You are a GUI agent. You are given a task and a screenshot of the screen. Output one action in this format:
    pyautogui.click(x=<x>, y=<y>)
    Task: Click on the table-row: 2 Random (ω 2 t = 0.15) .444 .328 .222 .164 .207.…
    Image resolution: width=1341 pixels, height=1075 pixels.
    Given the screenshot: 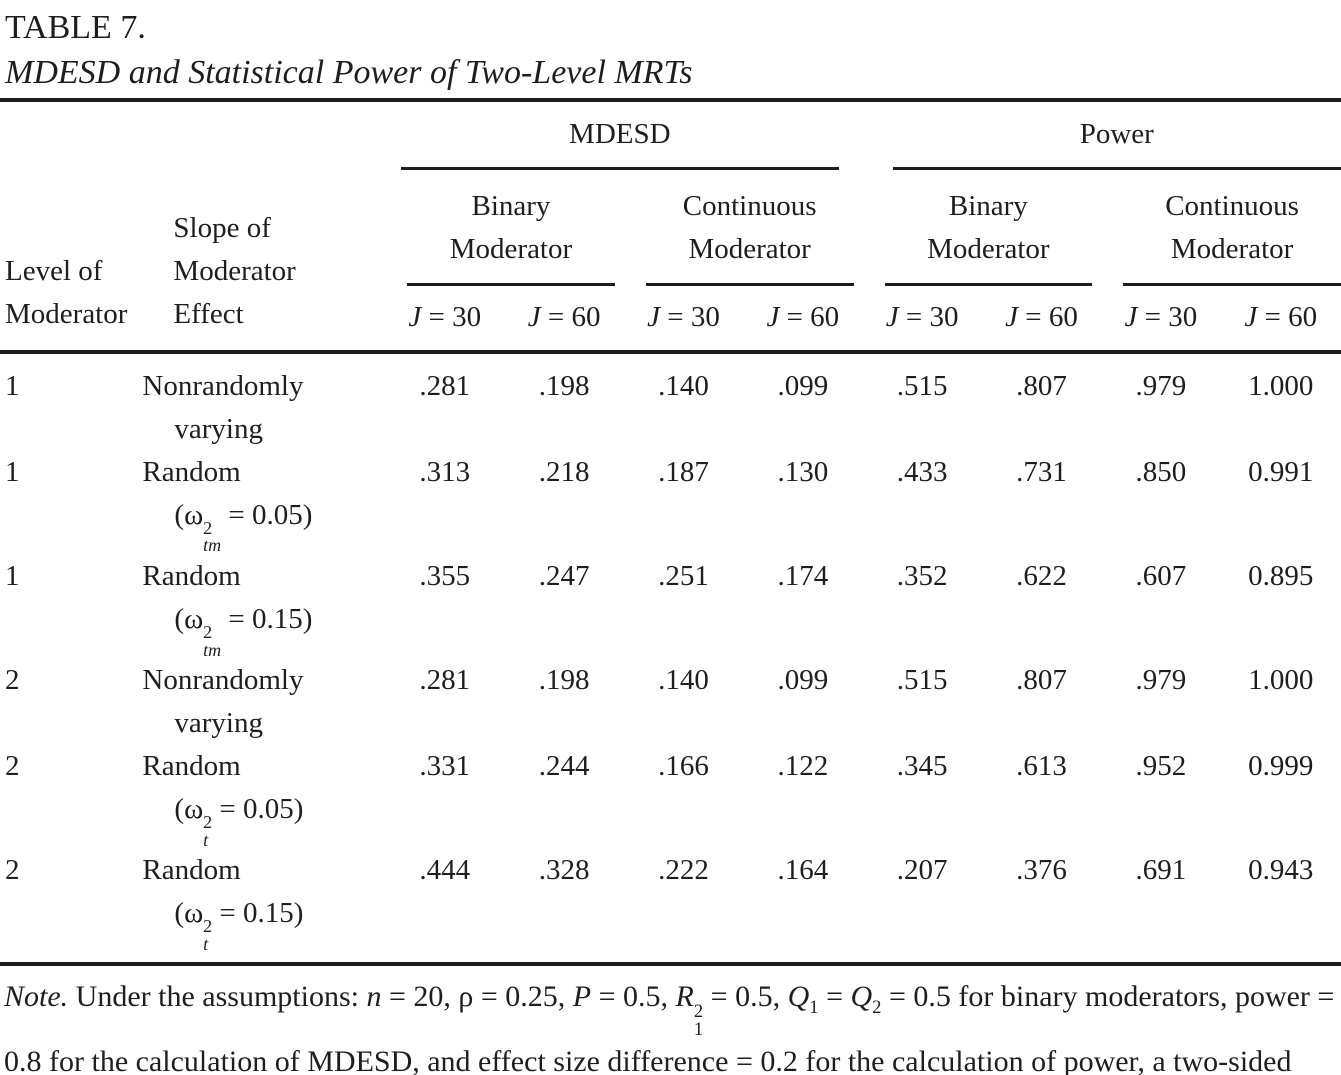 What is the action you would take?
    pyautogui.click(x=670, y=906)
    